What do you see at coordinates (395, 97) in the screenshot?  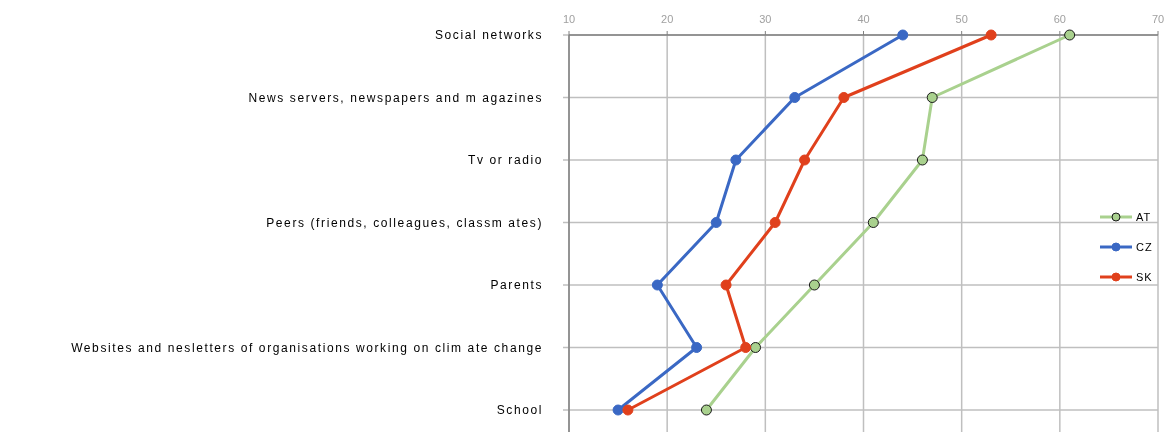 I see `y-tick-label: News servers, newspapers and m agazines` at bounding box center [395, 97].